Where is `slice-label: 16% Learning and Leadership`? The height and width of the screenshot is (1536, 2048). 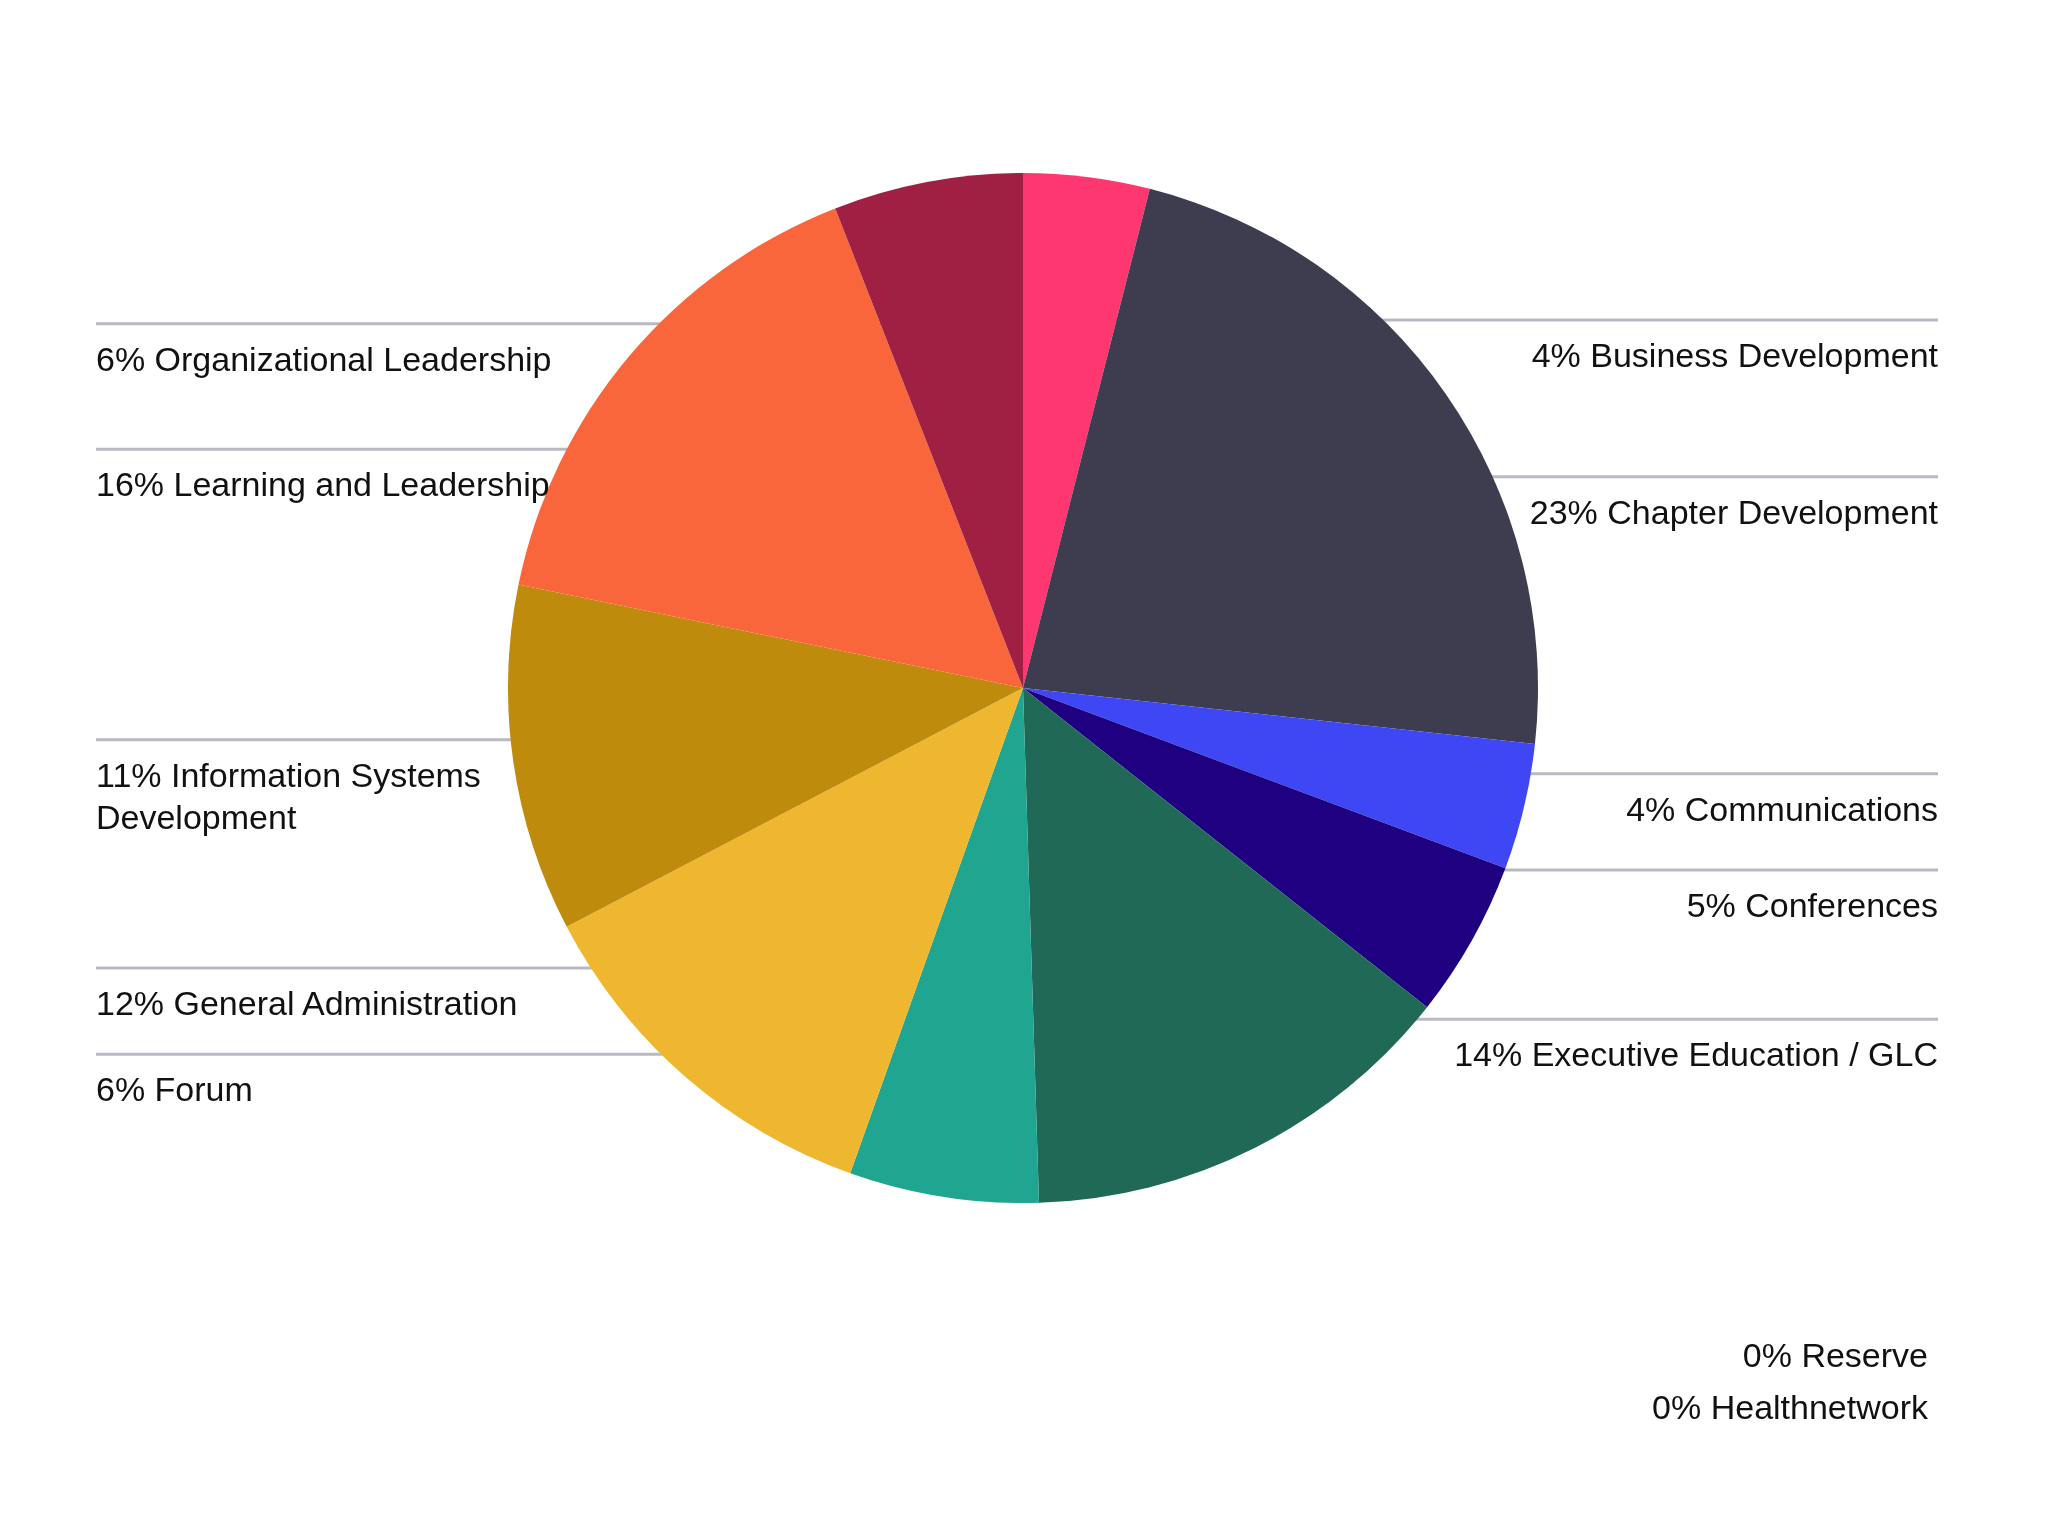
slice-label: 16% Learning and Leadership is located at coordinates (323, 484).